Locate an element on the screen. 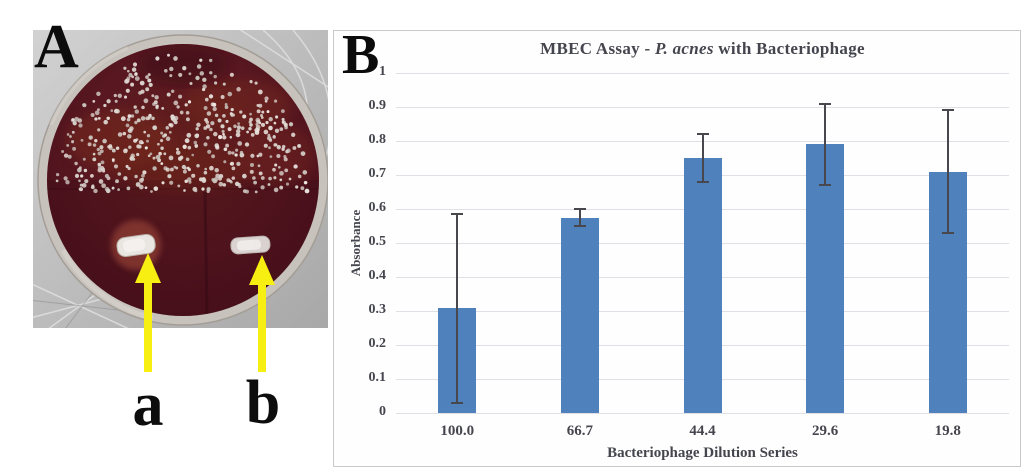 This screenshot has height=476, width=1024. y-tick-label: 0.5 is located at coordinates (377, 241).